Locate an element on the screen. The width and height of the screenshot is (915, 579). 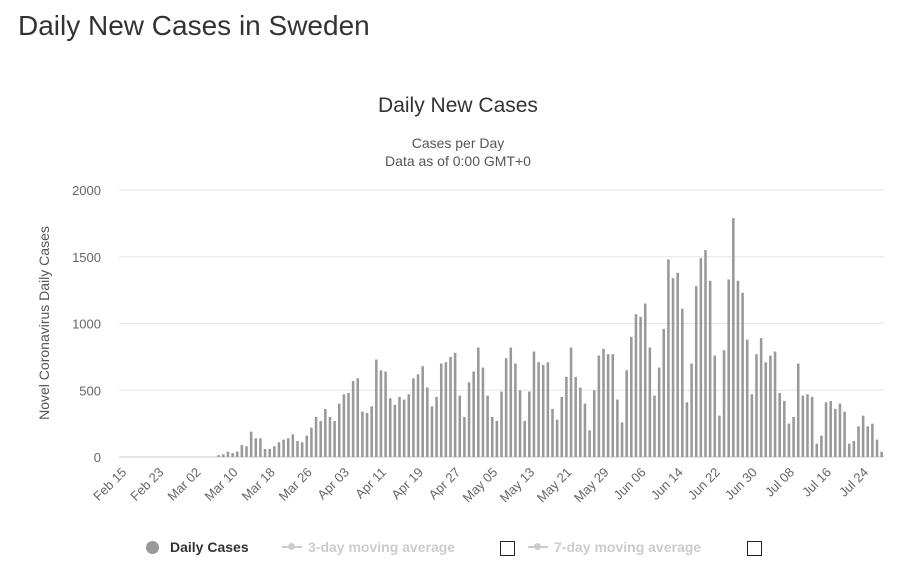
checkbox-3-day-average is located at coordinates (507, 548).